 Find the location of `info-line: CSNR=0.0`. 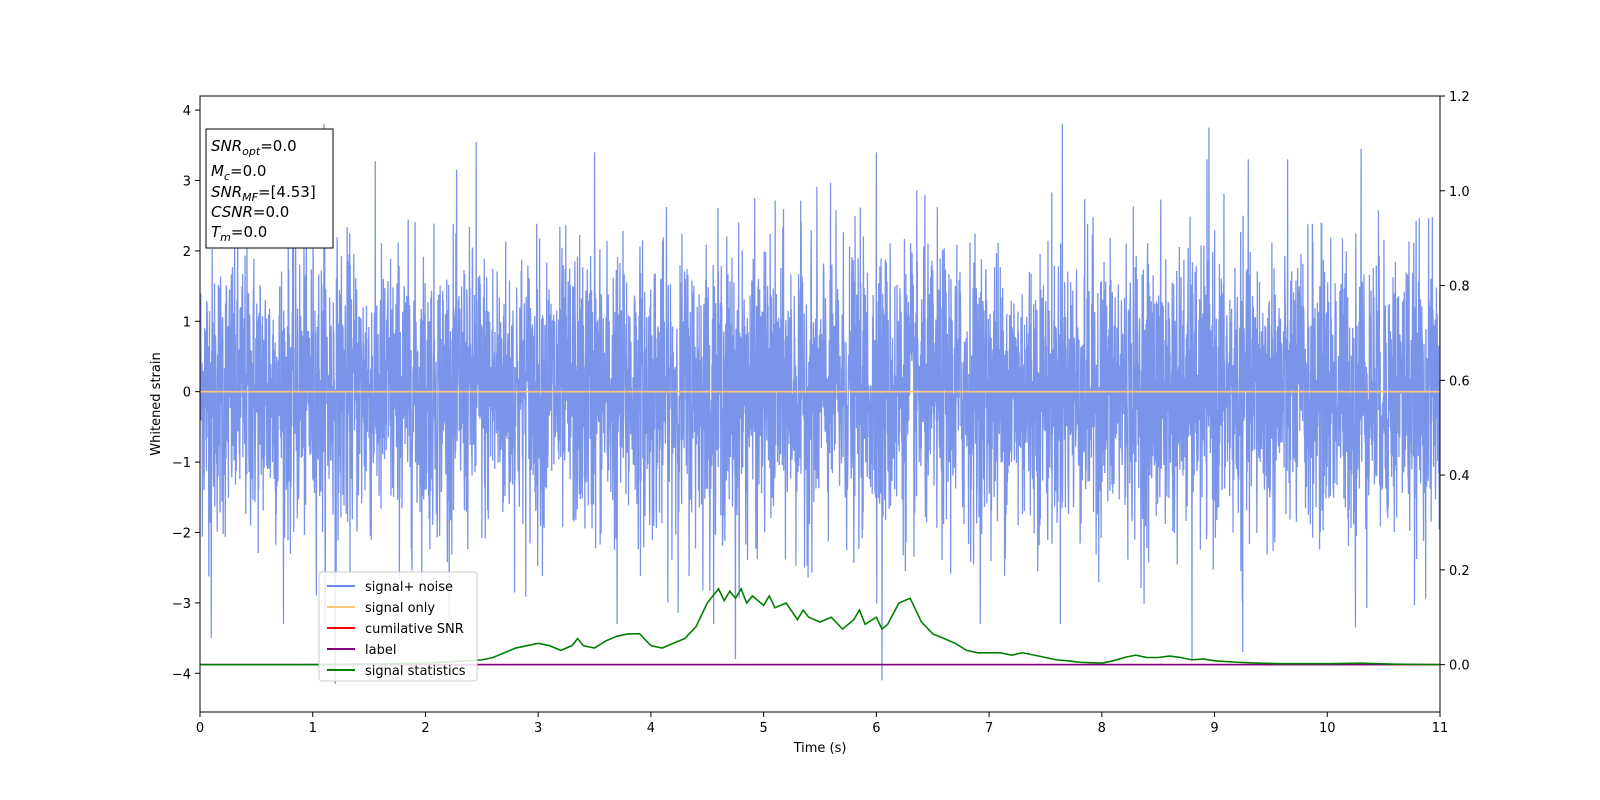

info-line: CSNR=0.0 is located at coordinates (250, 212).